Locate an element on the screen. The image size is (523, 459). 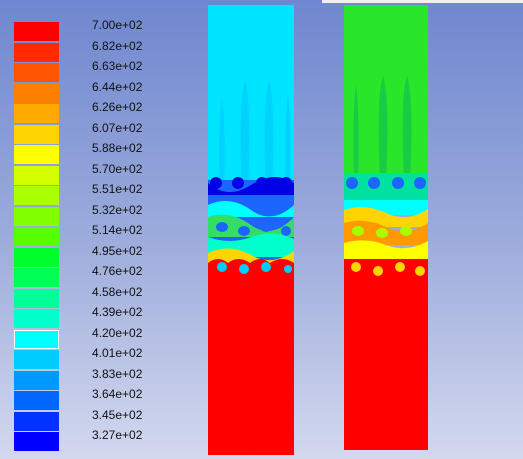
legend-label: 5.70e+02 is located at coordinates (117, 168).